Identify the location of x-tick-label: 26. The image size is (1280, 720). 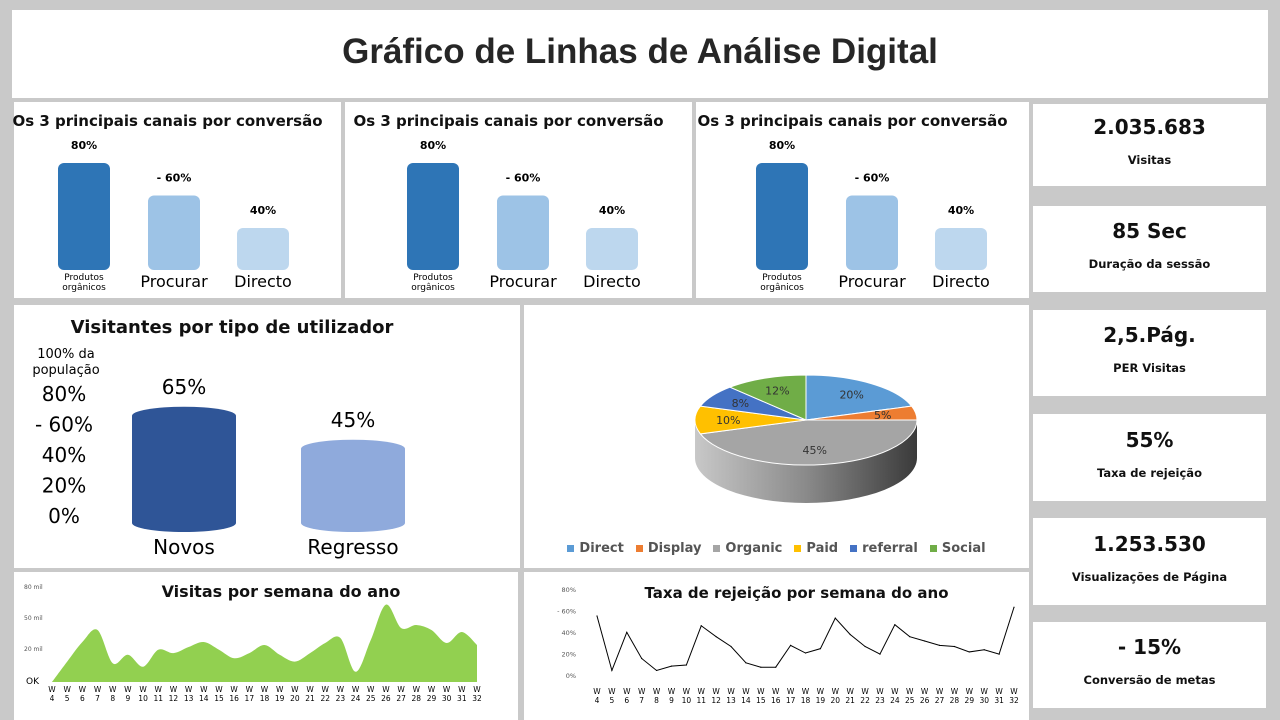
(386, 698).